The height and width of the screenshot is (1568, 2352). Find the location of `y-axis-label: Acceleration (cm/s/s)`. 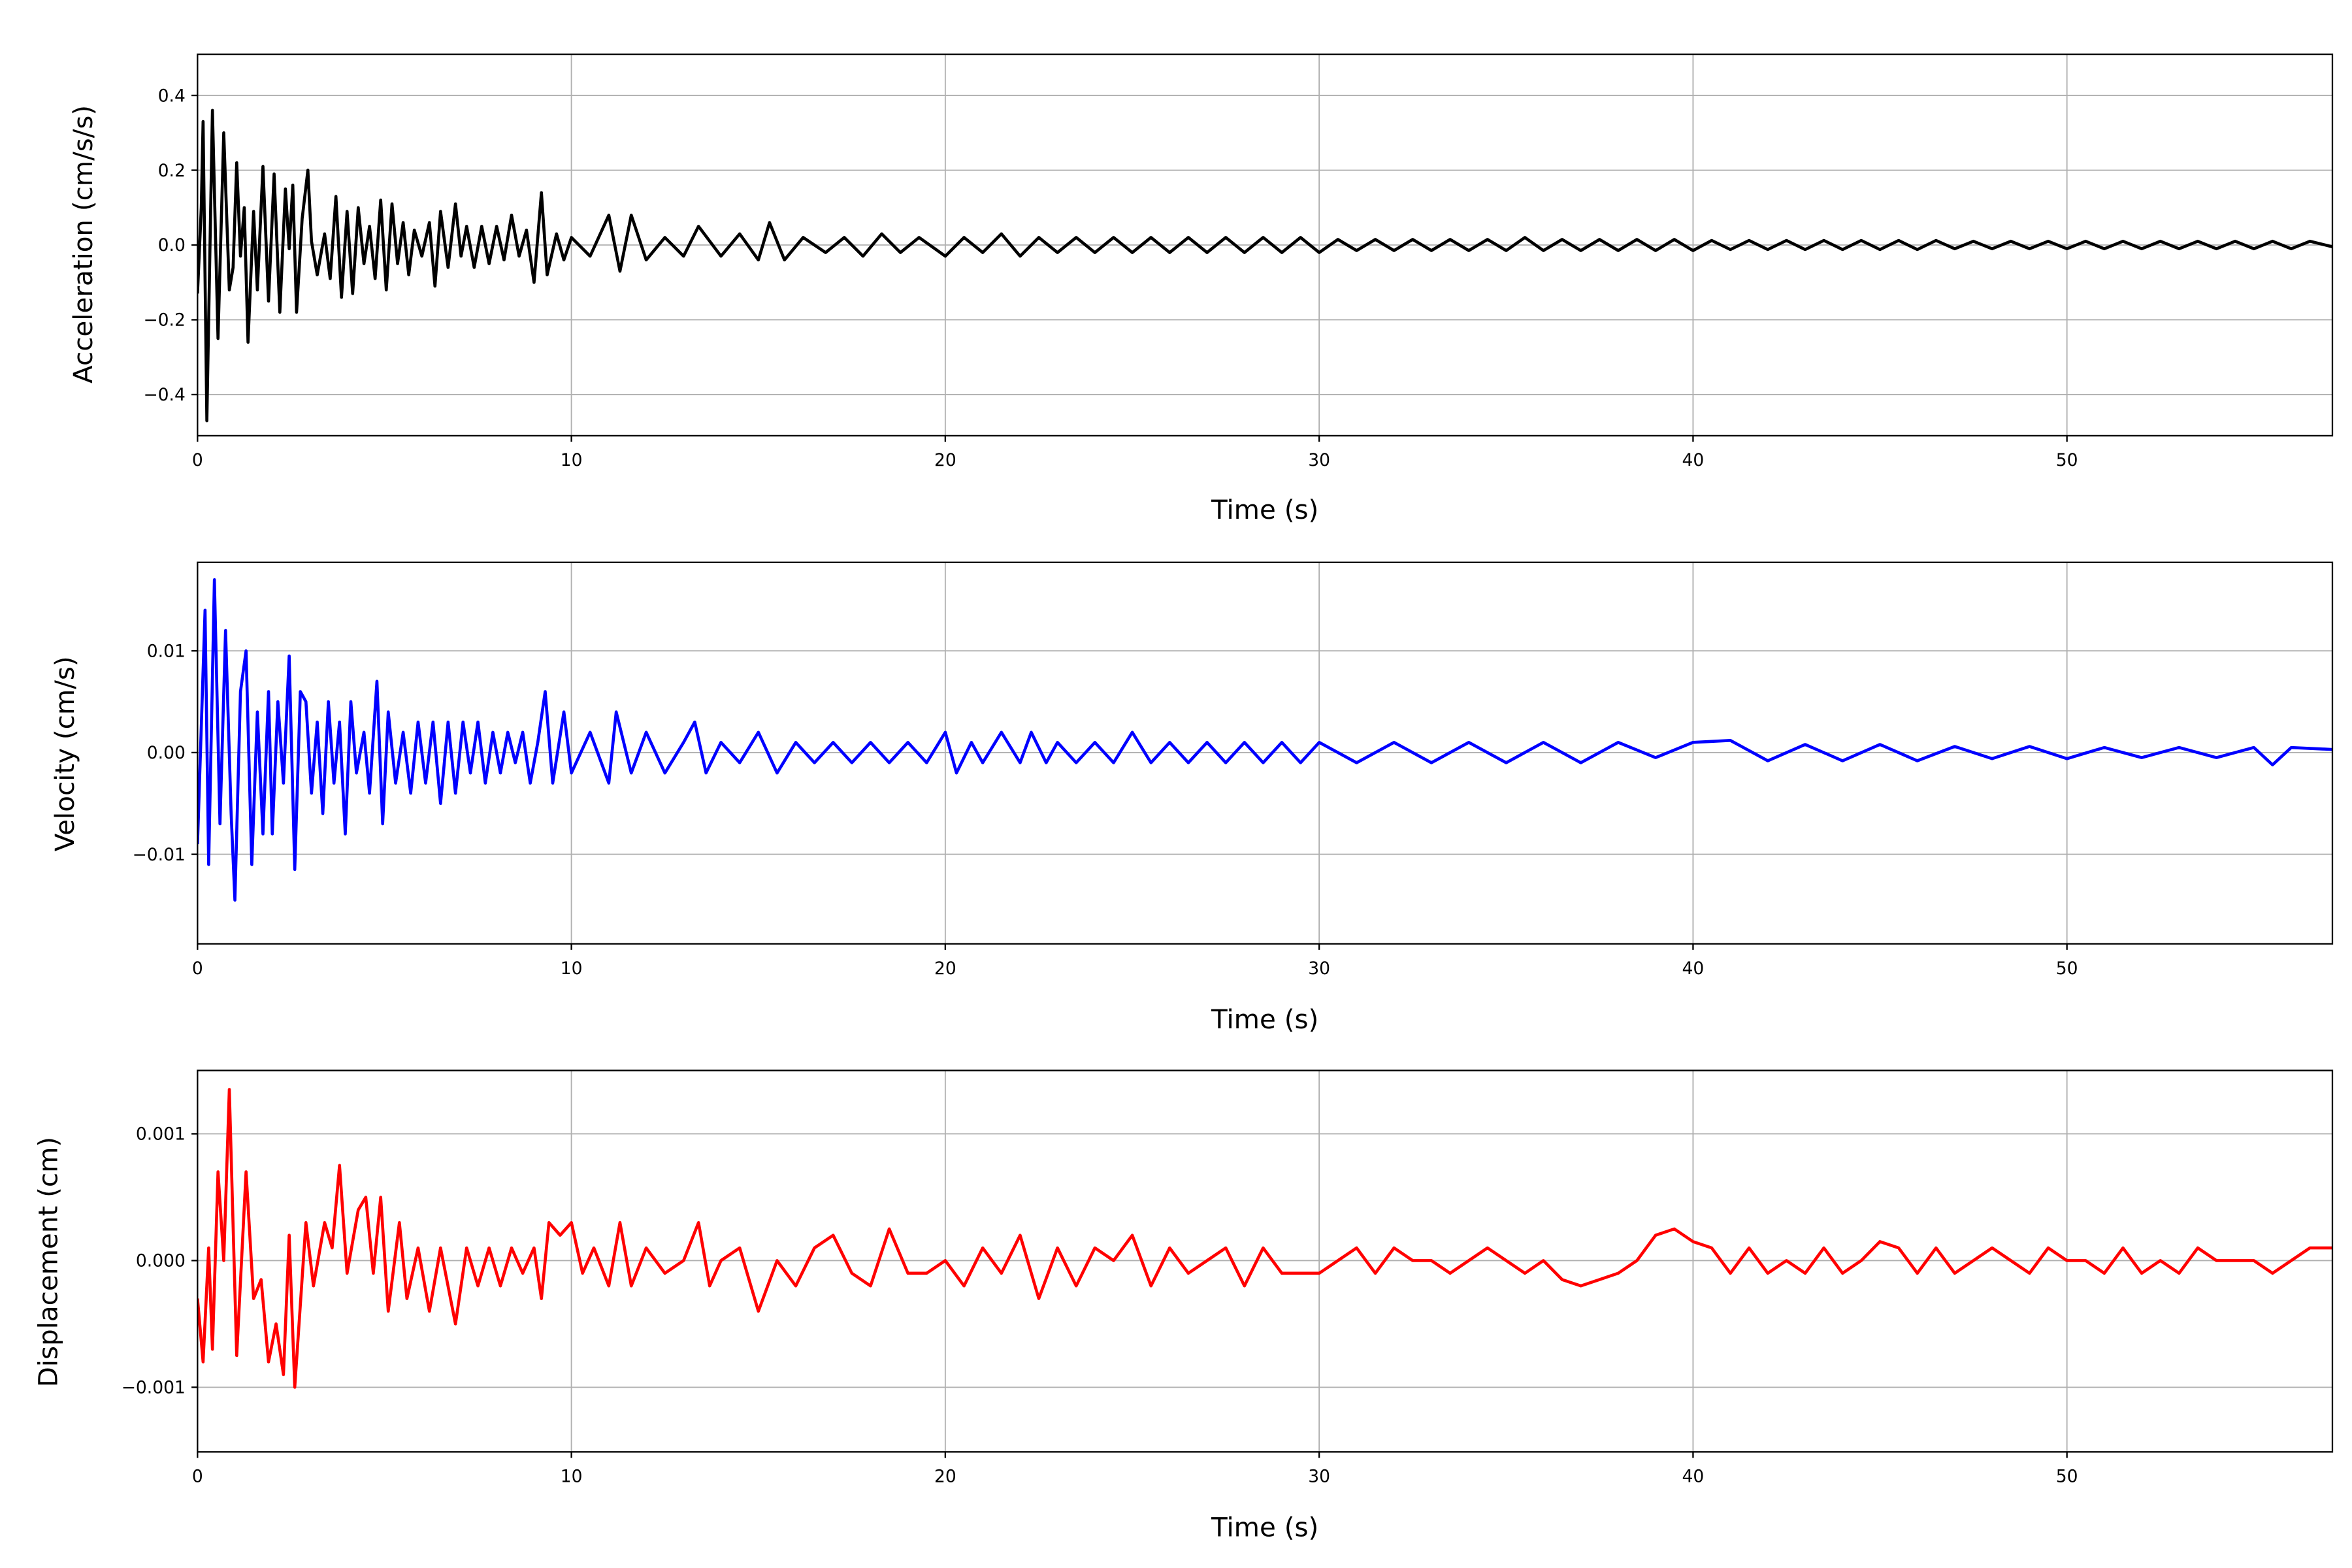

y-axis-label: Acceleration (cm/s/s) is located at coordinates (83, 244).